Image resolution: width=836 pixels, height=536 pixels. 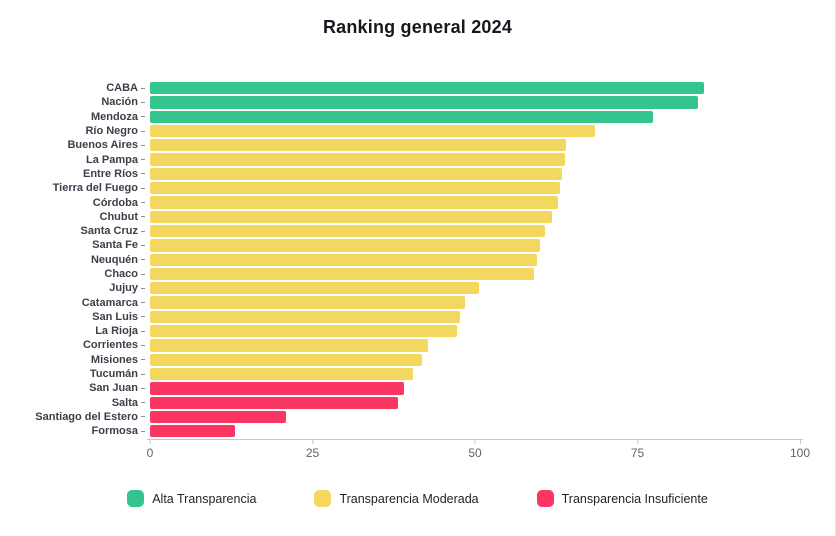 I want to click on bar-row: Corrientes, so click(x=405, y=345).